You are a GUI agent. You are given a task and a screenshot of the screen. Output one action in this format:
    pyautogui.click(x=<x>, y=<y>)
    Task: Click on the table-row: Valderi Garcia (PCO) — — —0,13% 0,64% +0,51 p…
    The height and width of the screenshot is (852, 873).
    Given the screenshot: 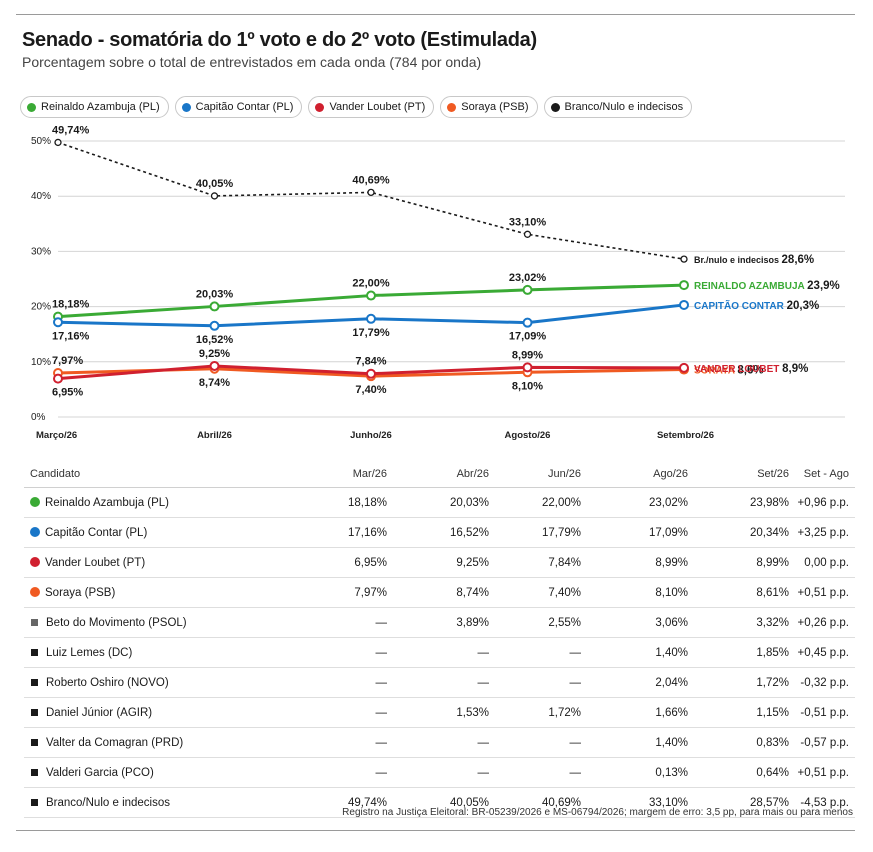 What is the action you would take?
    pyautogui.click(x=439, y=773)
    